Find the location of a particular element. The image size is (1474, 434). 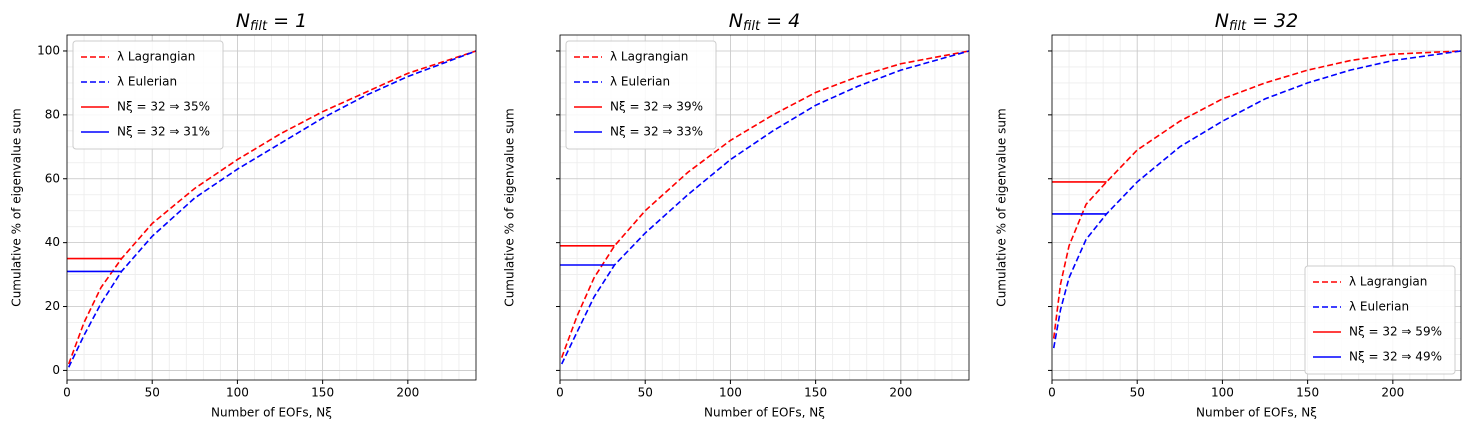

y-tick-label: 100 is located at coordinates (48, 50).